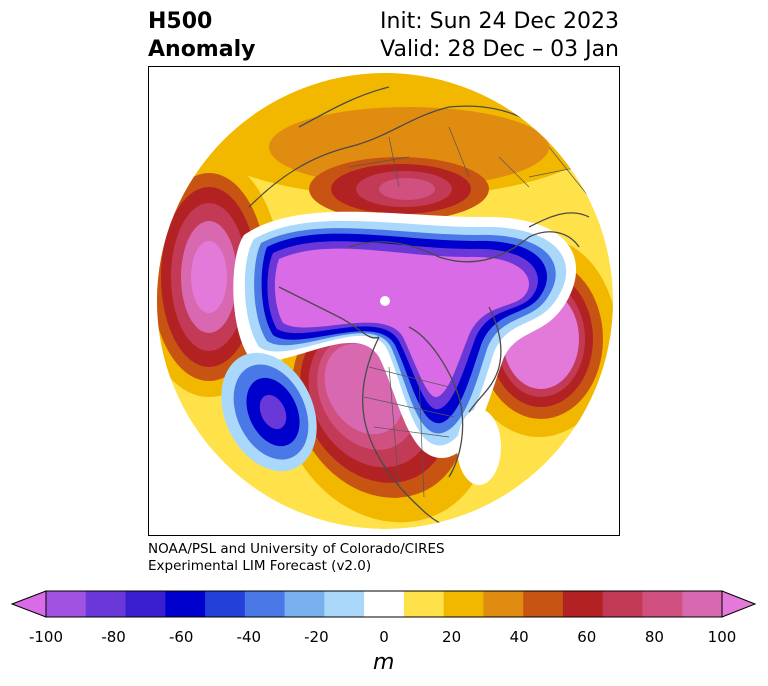 The image size is (768, 686). Describe the element at coordinates (201, 36) in the screenshot. I see `map-title: H500 Anomaly` at that location.